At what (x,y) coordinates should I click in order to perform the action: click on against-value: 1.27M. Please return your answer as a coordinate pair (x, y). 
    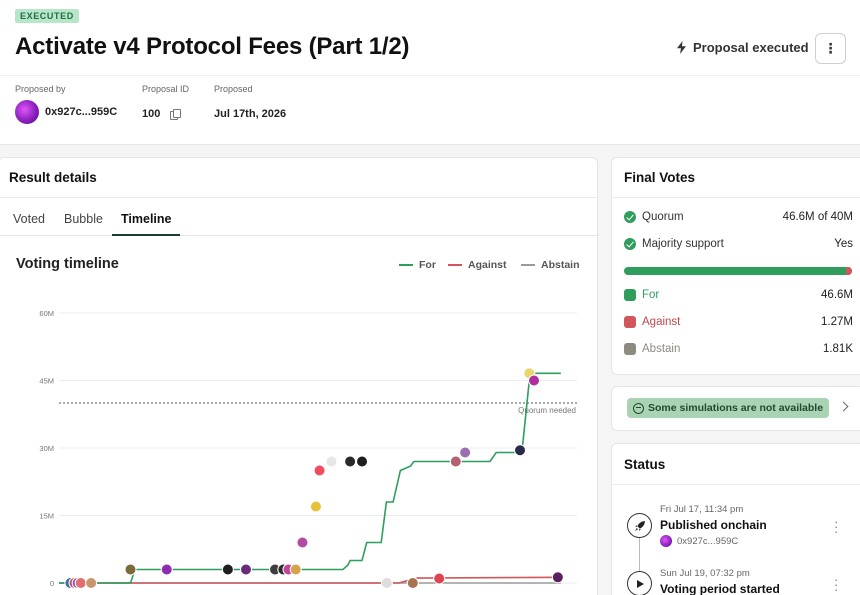
    Looking at the image, I should click on (837, 322).